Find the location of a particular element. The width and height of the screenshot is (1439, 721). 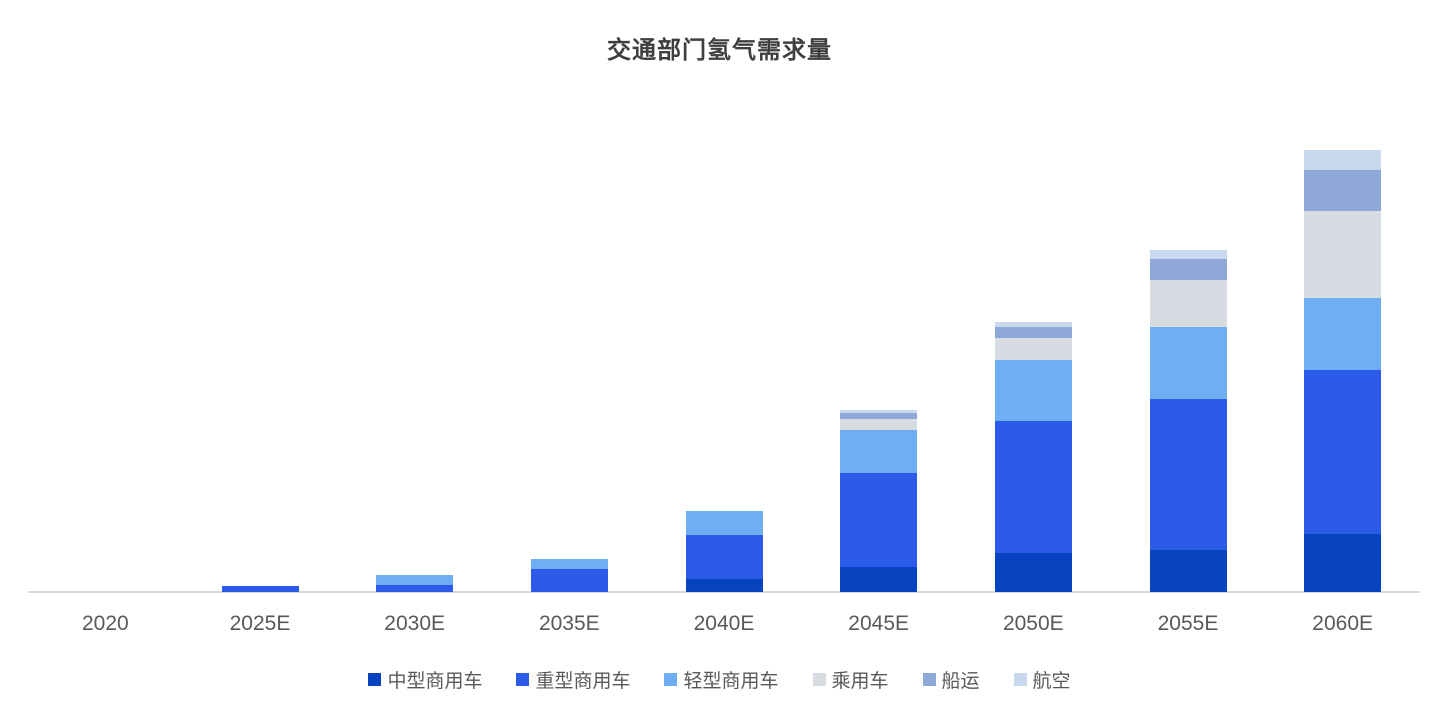

x-axis-tick-label: 2060E is located at coordinates (1343, 623).